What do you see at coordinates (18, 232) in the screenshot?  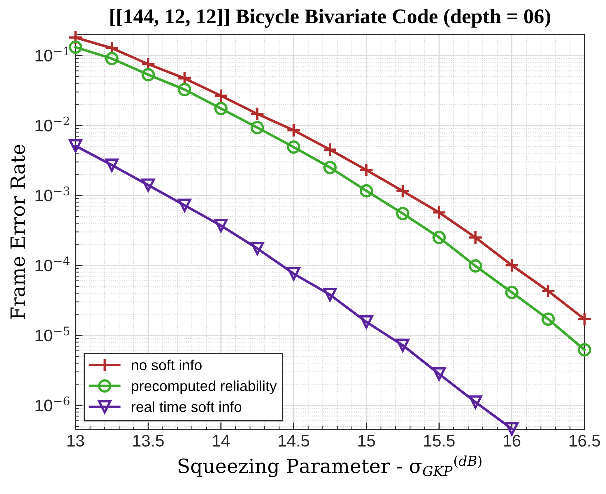 I see `y-axis-title: Frame Error Rate` at bounding box center [18, 232].